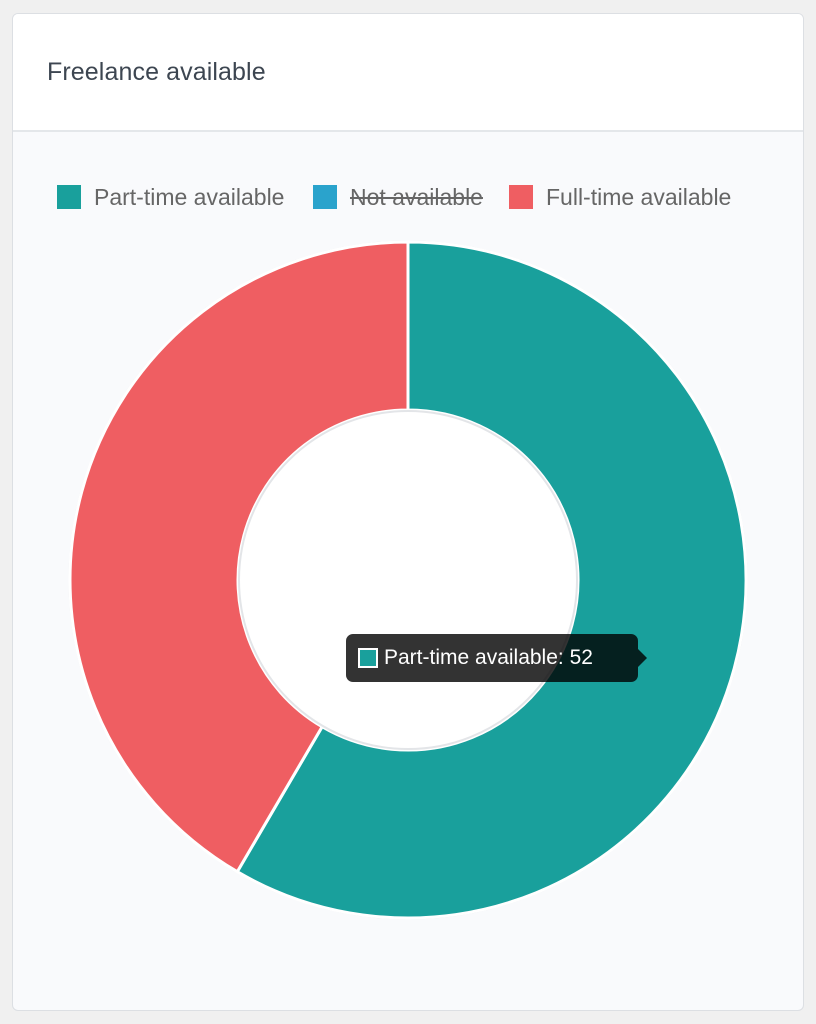 Image resolution: width=816 pixels, height=1024 pixels. I want to click on legend-swatch-part-time, so click(69, 197).